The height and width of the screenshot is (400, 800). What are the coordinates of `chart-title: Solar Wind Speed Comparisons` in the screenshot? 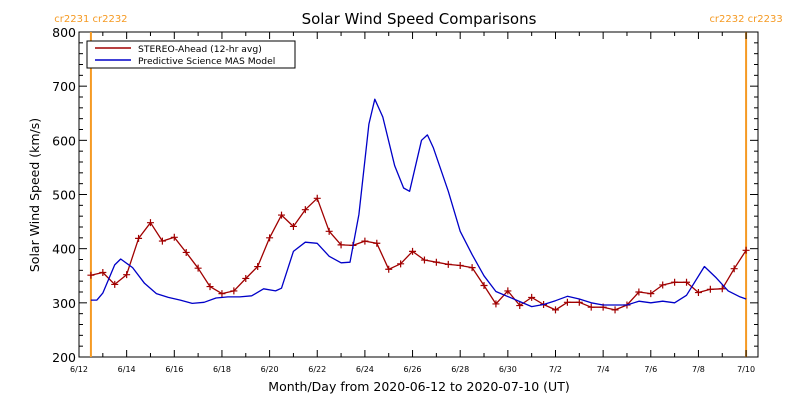 It's located at (419, 19).